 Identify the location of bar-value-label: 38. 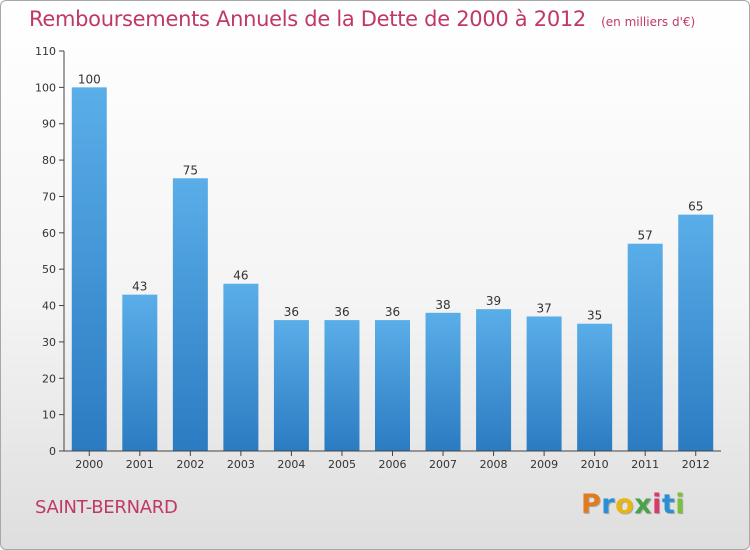
(442, 305).